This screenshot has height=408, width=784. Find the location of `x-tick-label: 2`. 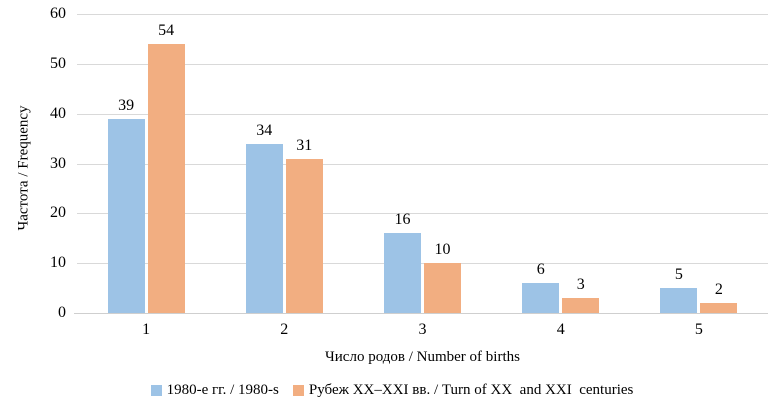

x-tick-label: 2 is located at coordinates (284, 329).